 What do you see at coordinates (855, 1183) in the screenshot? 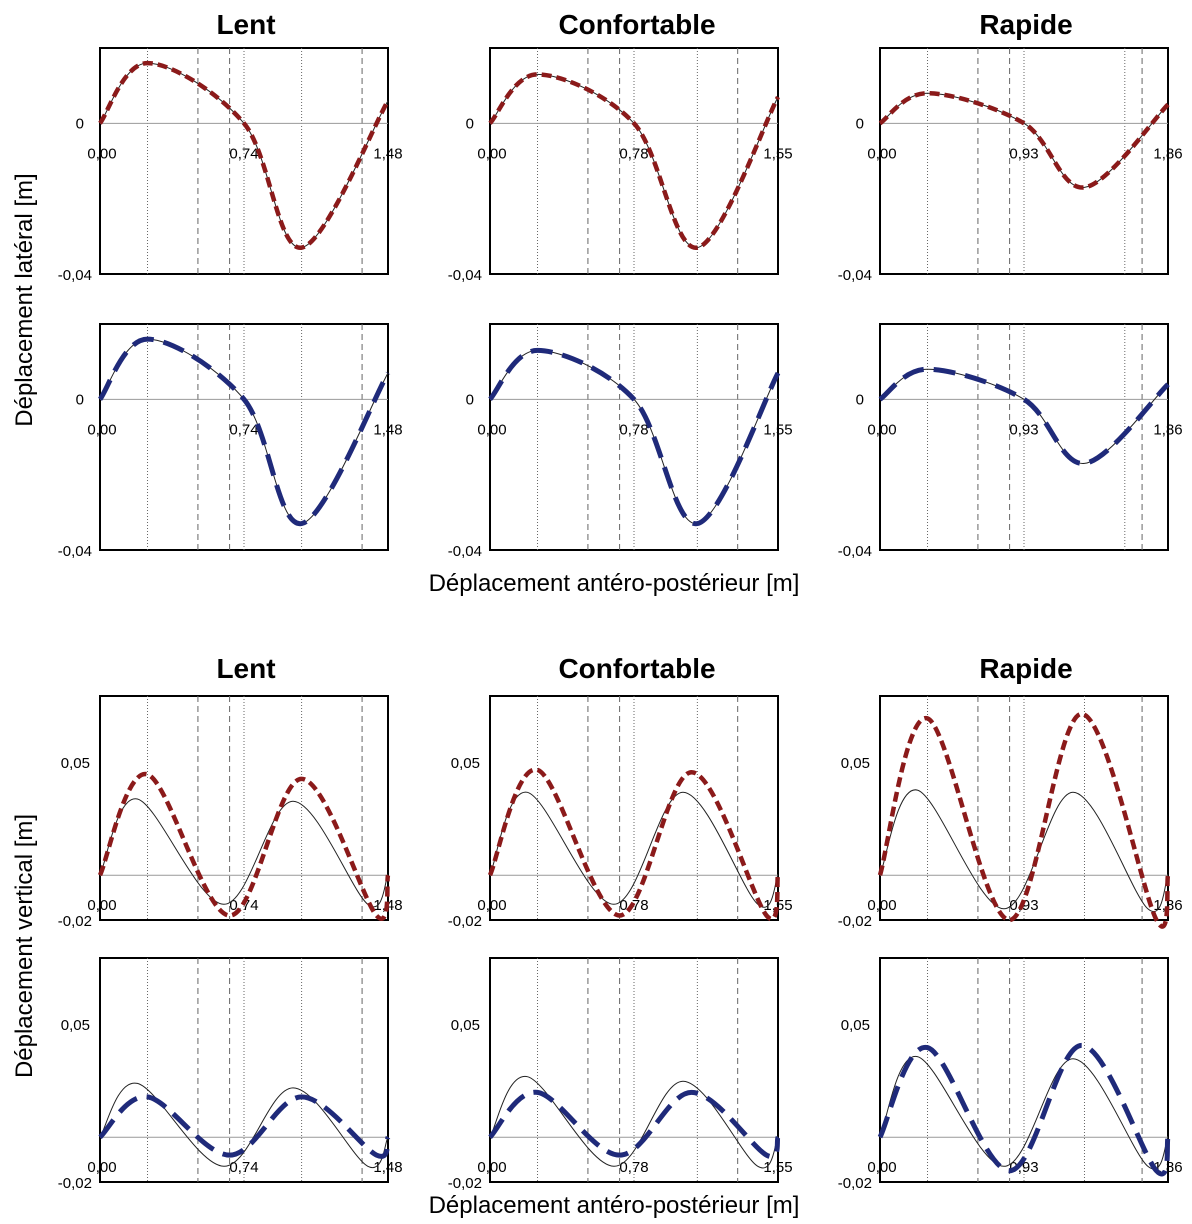
I see `vertical-blue-rapide-ytick-1: -0,02` at bounding box center [855, 1183].